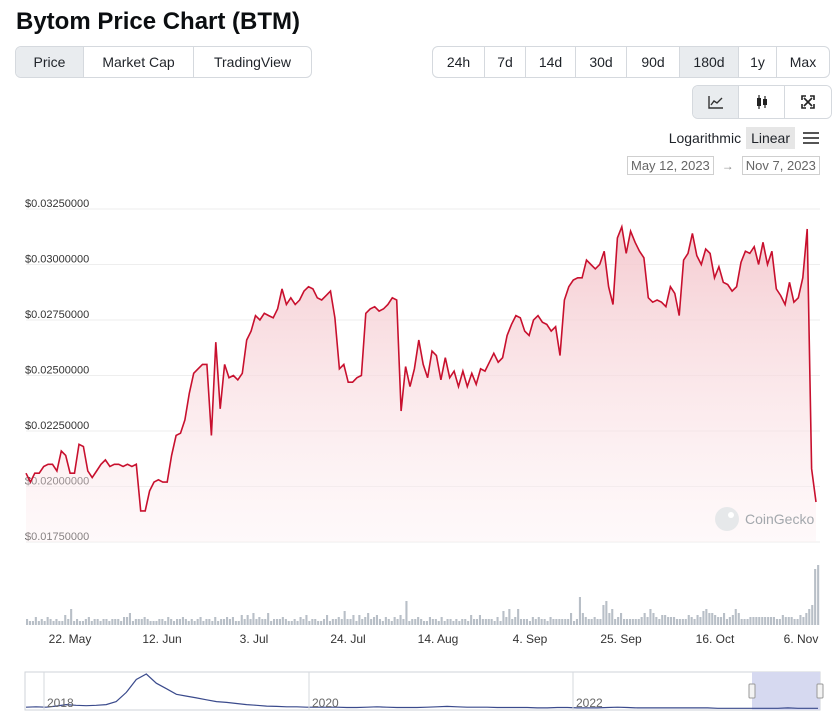  I want to click on fullscreen-icon, so click(808, 102).